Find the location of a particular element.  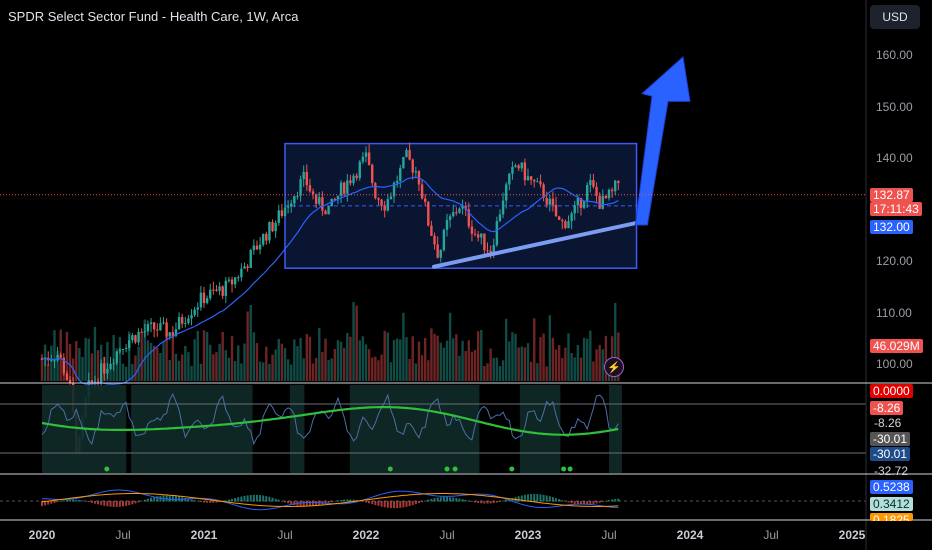

lightning-icon: ⚡ is located at coordinates (614, 367).